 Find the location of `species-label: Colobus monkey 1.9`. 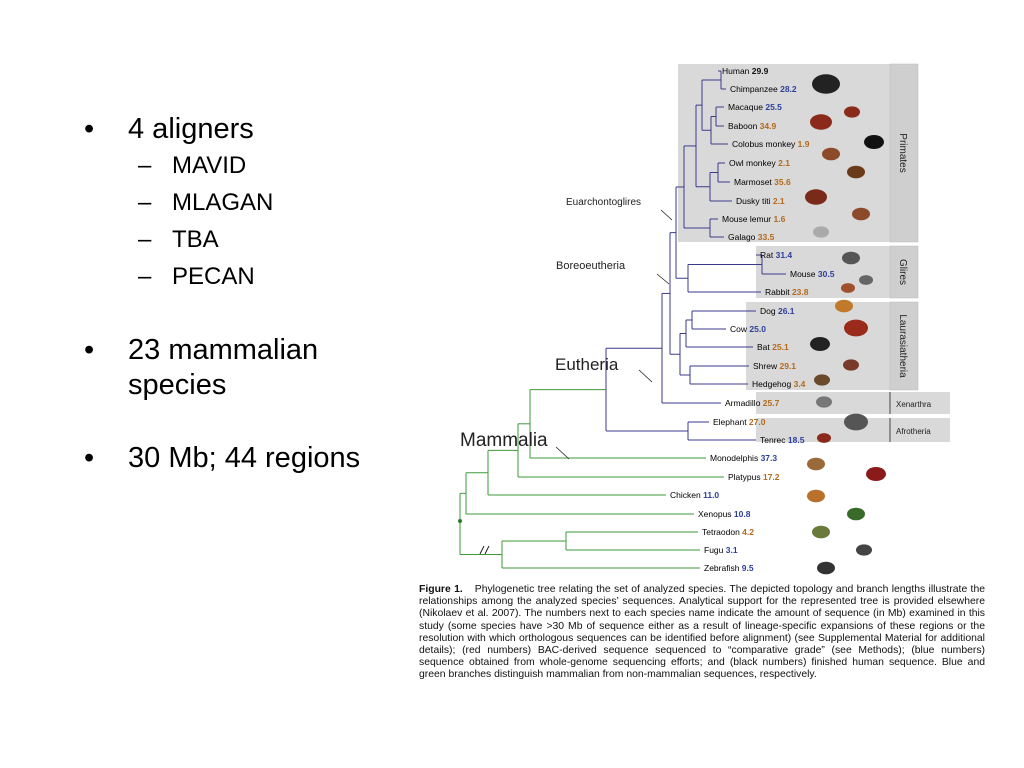

species-label: Colobus monkey 1.9 is located at coordinates (771, 144).